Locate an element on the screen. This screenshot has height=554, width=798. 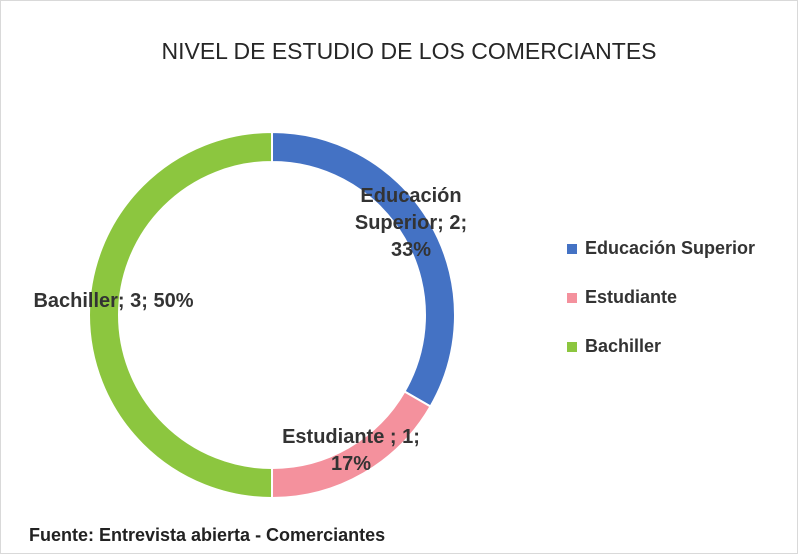
donut-segment is located at coordinates (363, 269).